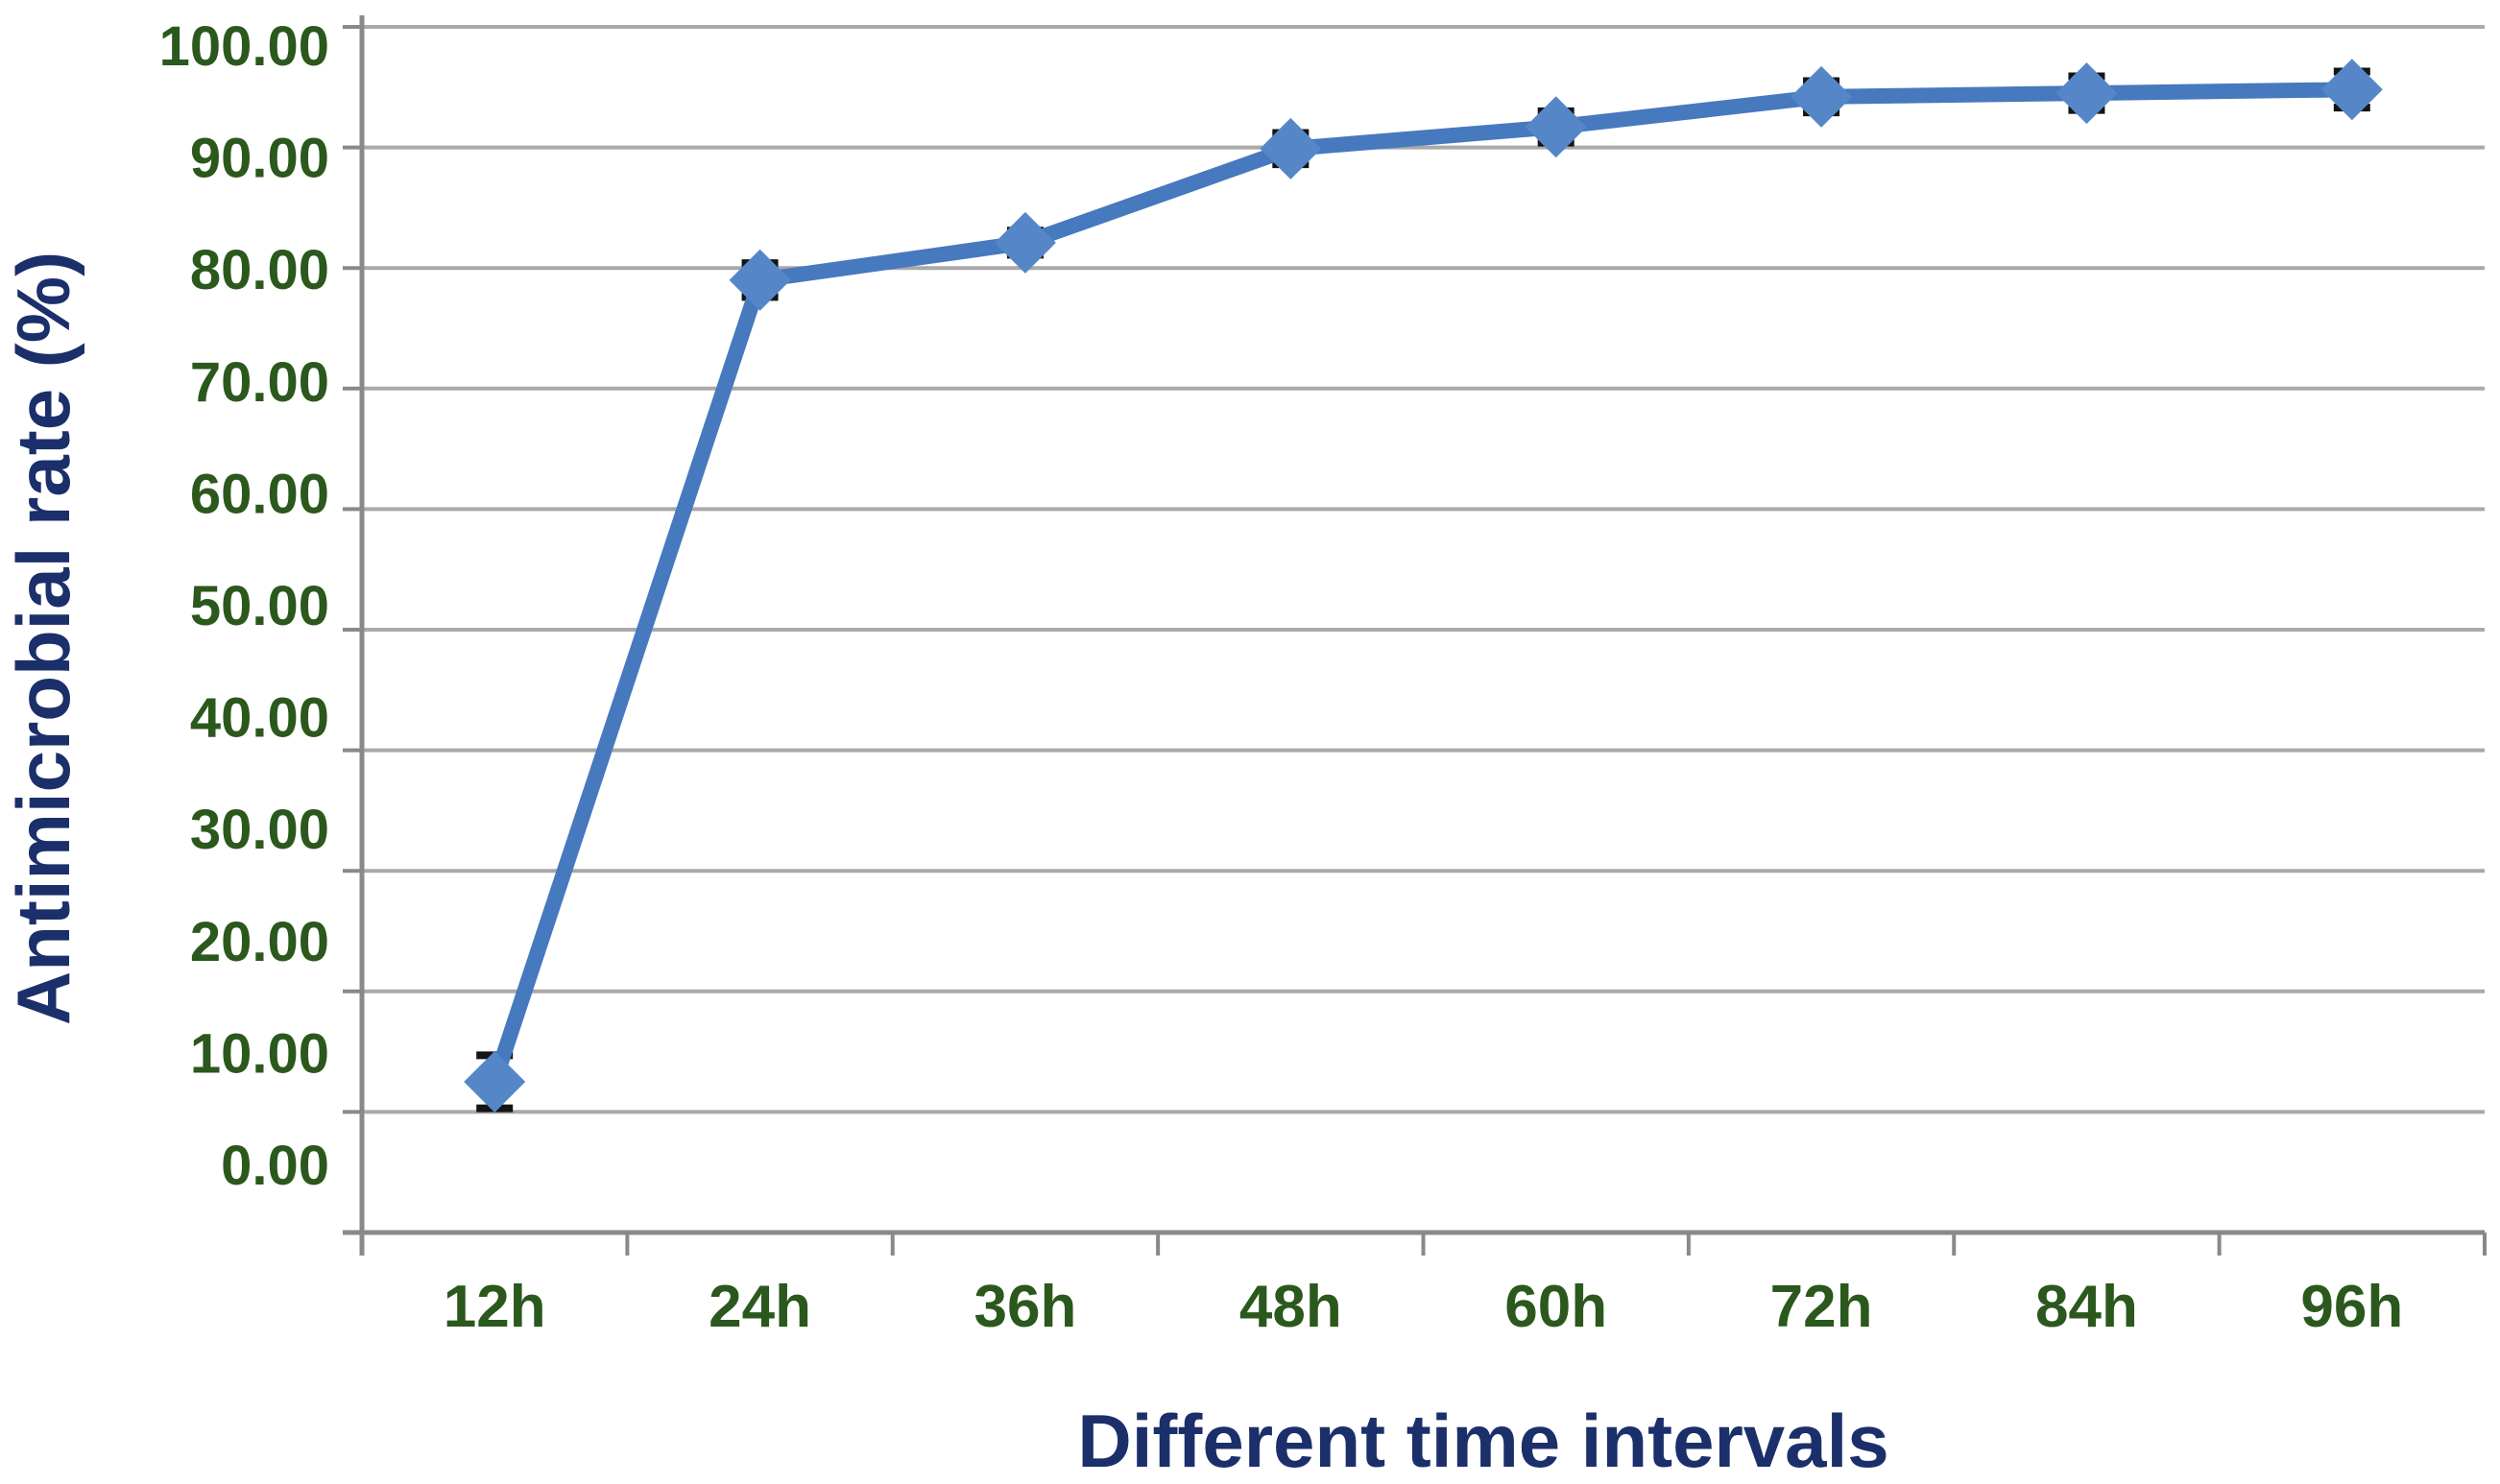 This screenshot has width=2500, height=1484. I want to click on y-tick-label: 40.00, so click(259, 718).